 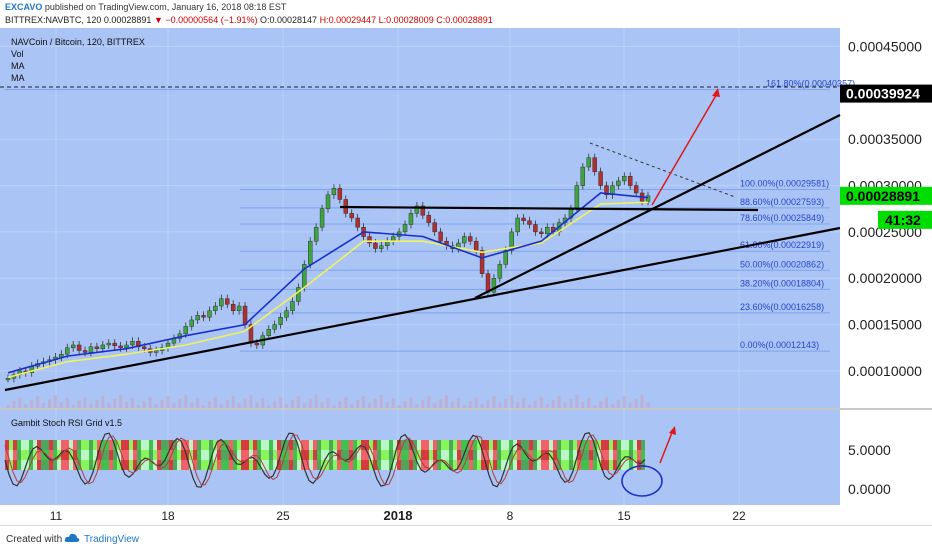 I want to click on target-arrowhead, so click(x=716, y=92).